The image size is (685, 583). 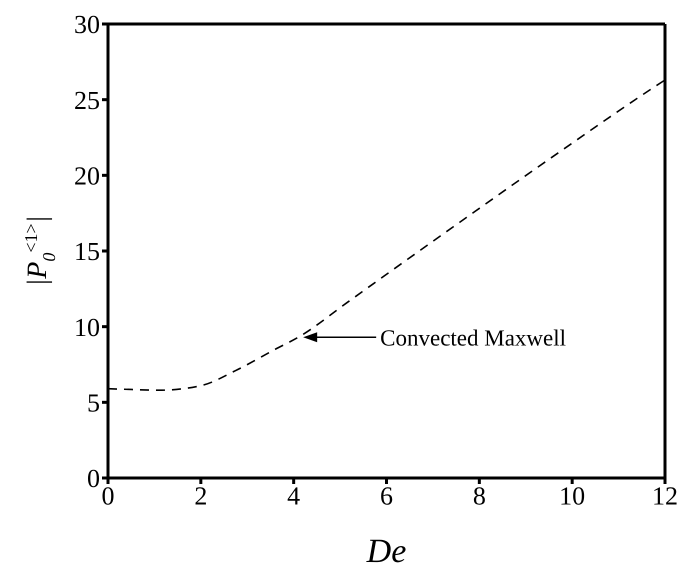 I want to click on x-tick-label: 12, so click(x=665, y=495).